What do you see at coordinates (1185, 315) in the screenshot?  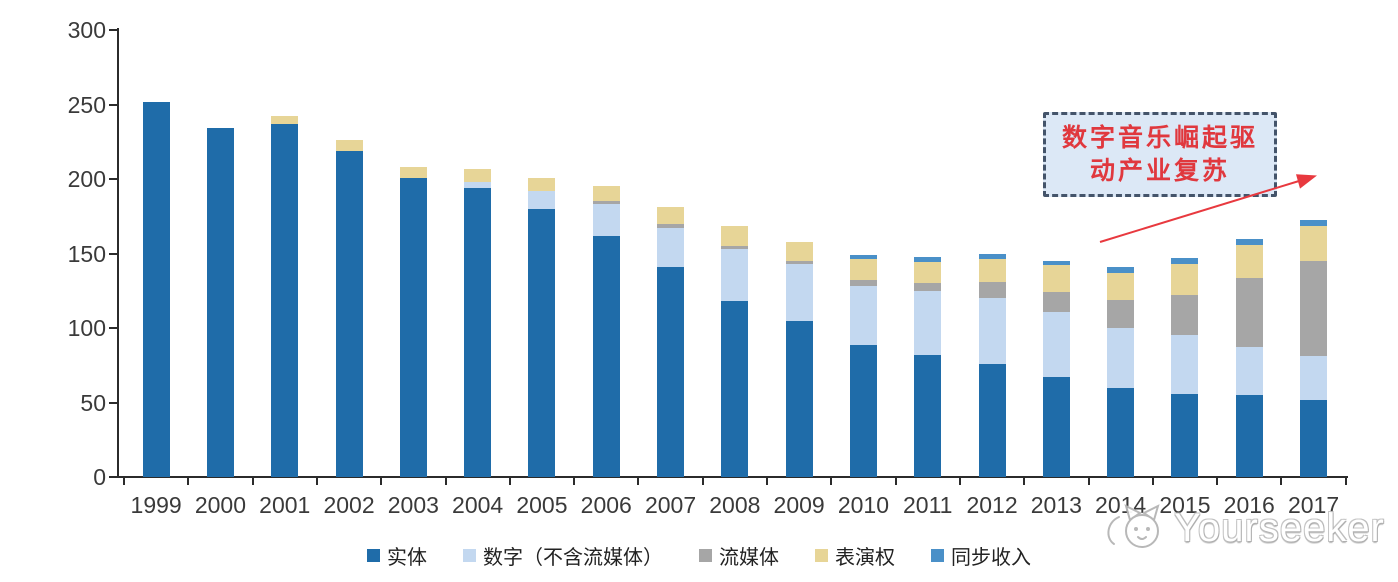 I see `bar-segment-streaming-2015` at bounding box center [1185, 315].